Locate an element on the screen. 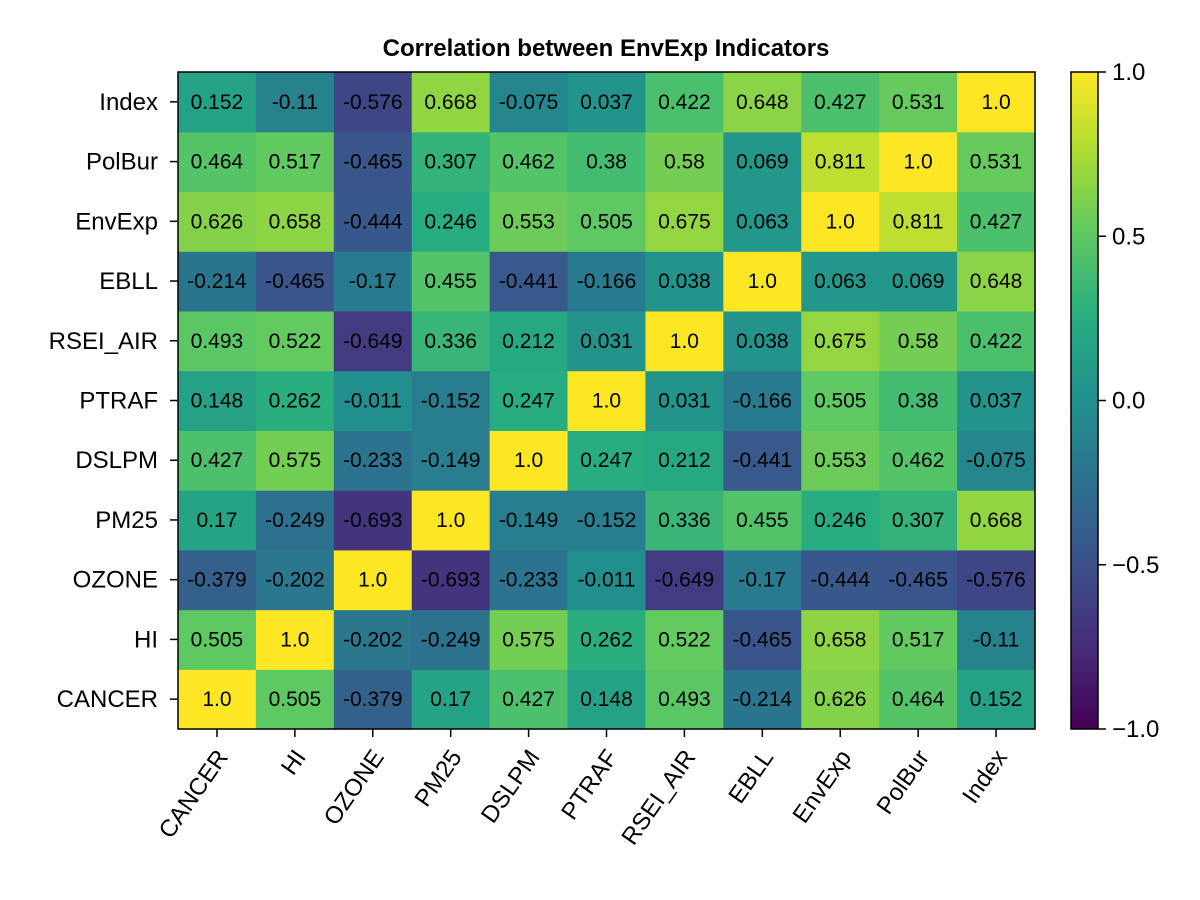 The height and width of the screenshot is (900, 1200). cell-value-label: 0.658 is located at coordinates (295, 221).